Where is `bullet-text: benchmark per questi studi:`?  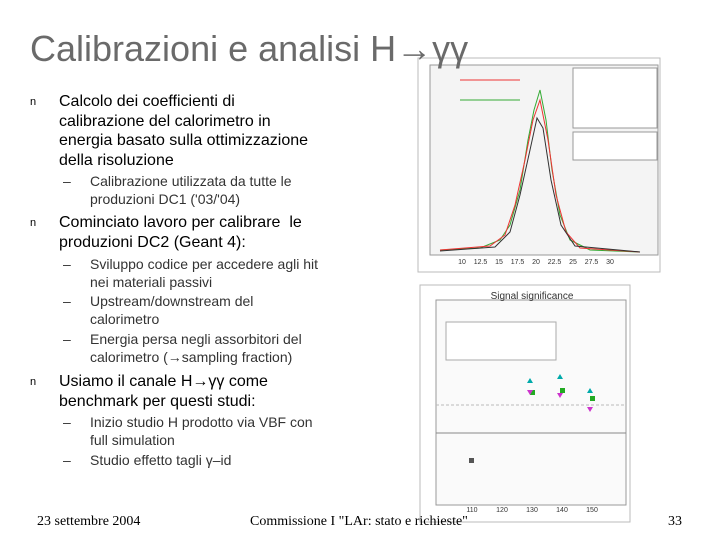 bullet-text: benchmark per questi studi: is located at coordinates (157, 401).